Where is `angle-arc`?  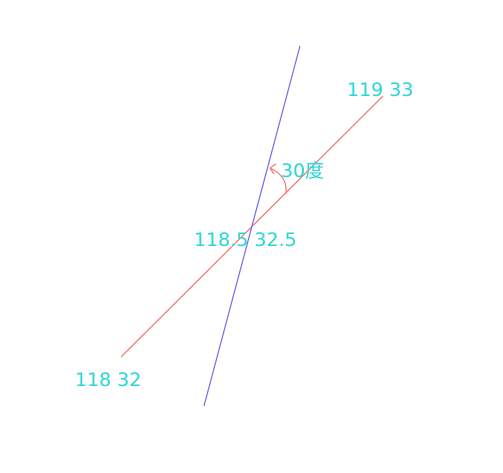 angle-arc is located at coordinates (278, 181).